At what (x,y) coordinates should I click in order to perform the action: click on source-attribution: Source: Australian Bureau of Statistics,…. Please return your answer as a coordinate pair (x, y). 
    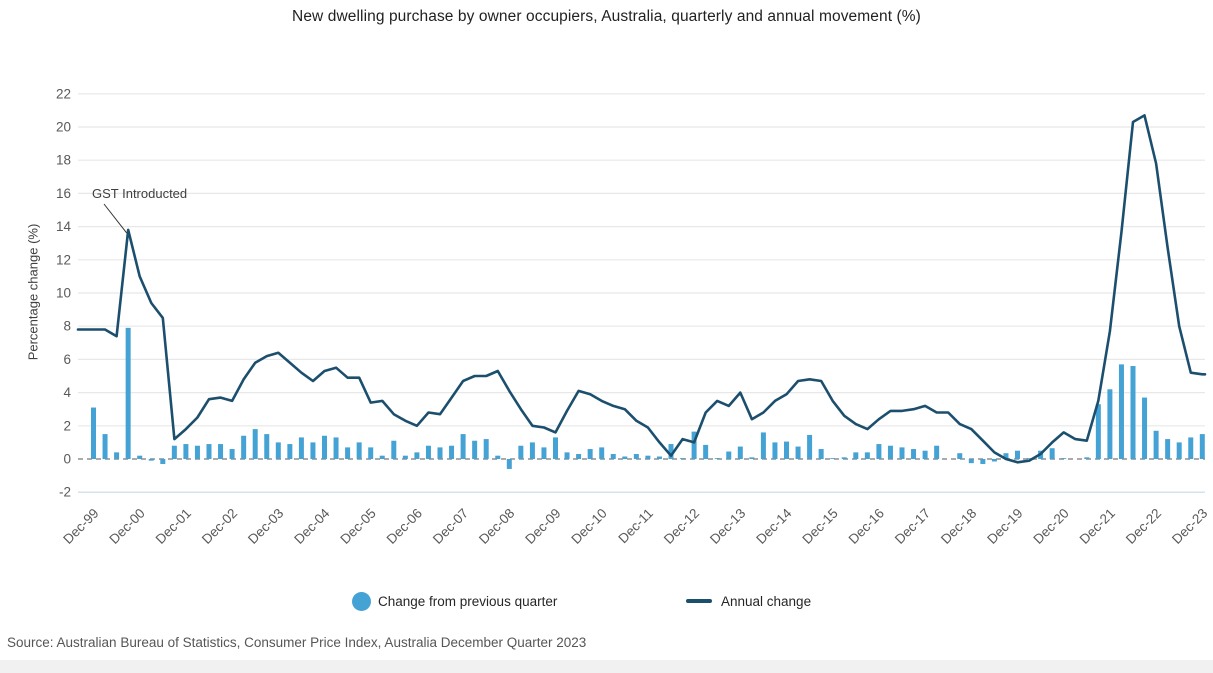
    Looking at the image, I should click on (297, 642).